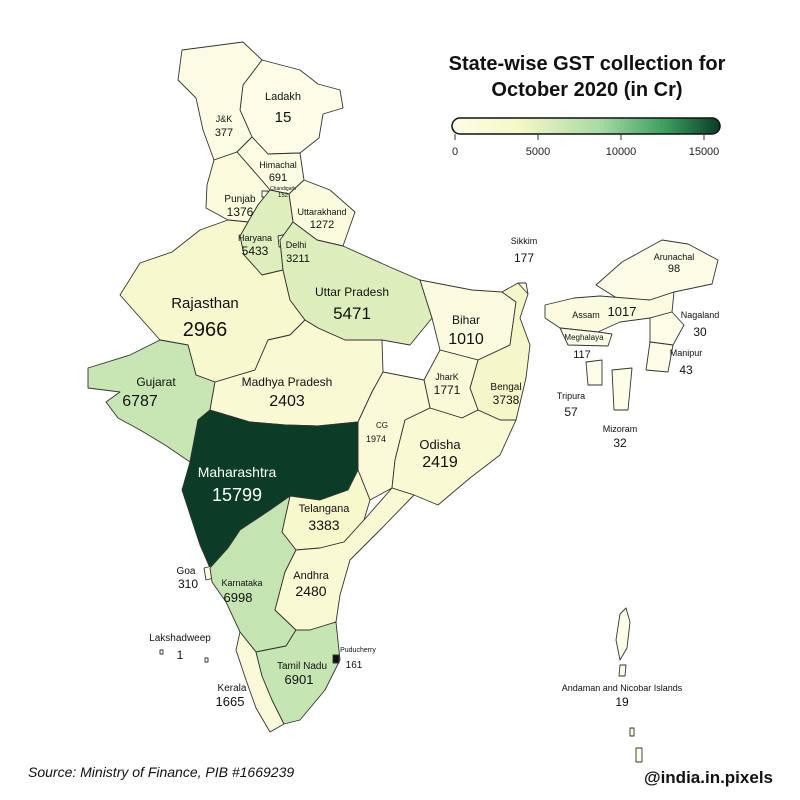 The image size is (800, 800). What do you see at coordinates (376, 439) in the screenshot?
I see `label-value-cg: 1974` at bounding box center [376, 439].